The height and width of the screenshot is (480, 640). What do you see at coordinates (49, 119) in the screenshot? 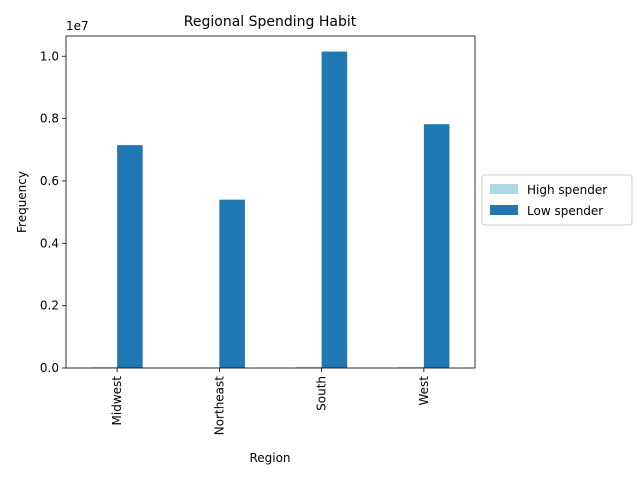
I see `y-tick-label: 0.8` at bounding box center [49, 119].